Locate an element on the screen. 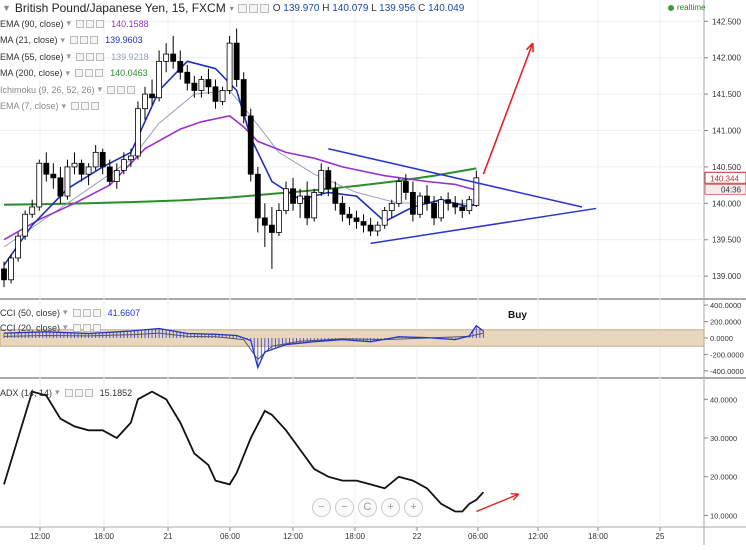 The width and height of the screenshot is (746, 550). legend-cci-0-label: CCI (50, close) is located at coordinates (30, 312).